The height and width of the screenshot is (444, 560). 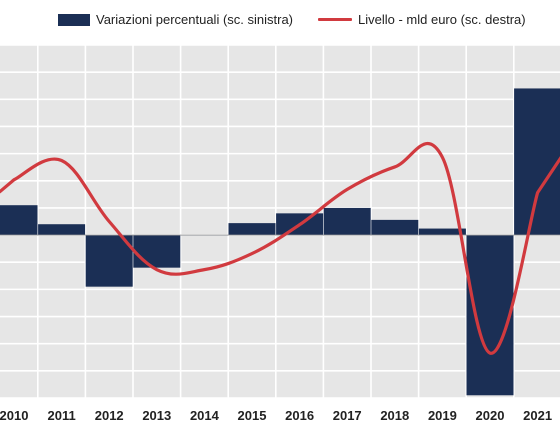 I want to click on bar-2012, so click(x=109, y=261).